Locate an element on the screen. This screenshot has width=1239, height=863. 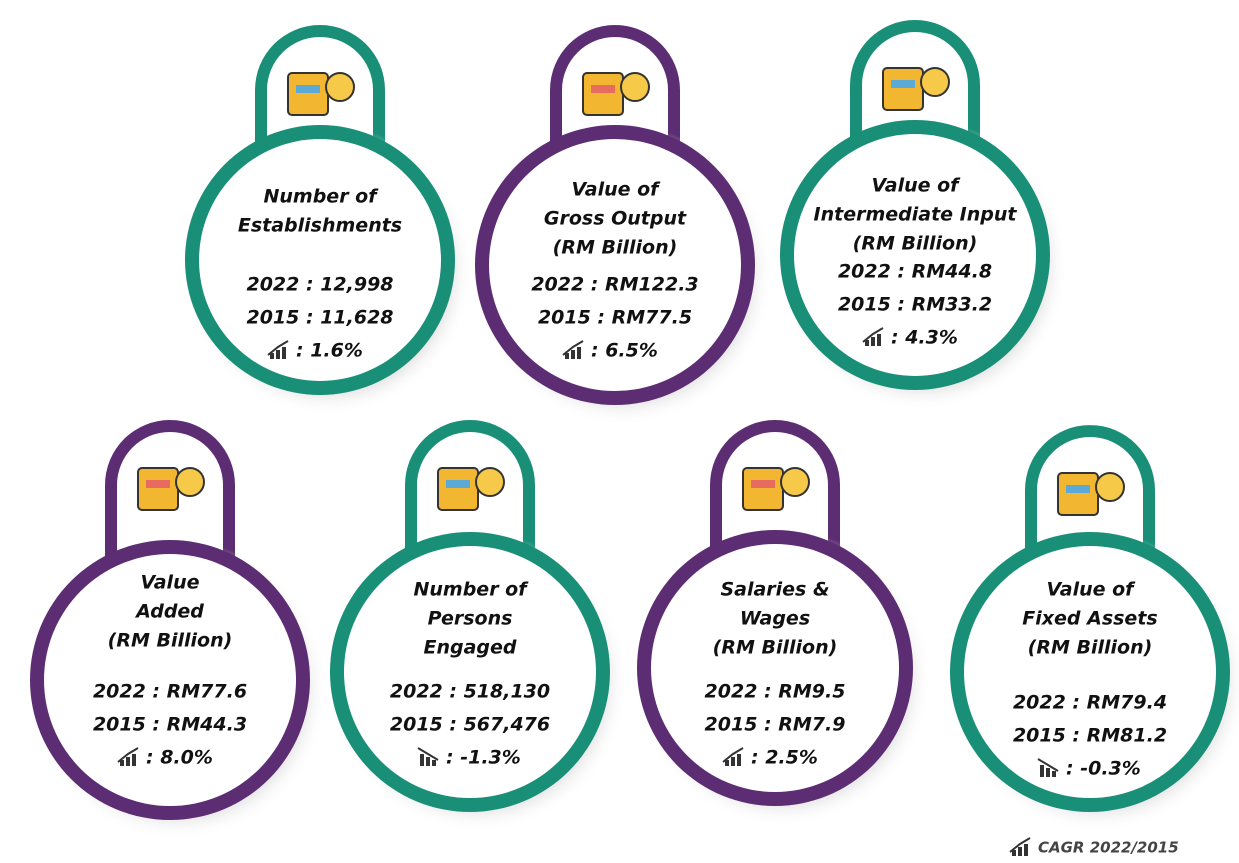
card-title: Intermediate Input is located at coordinates (916, 215).